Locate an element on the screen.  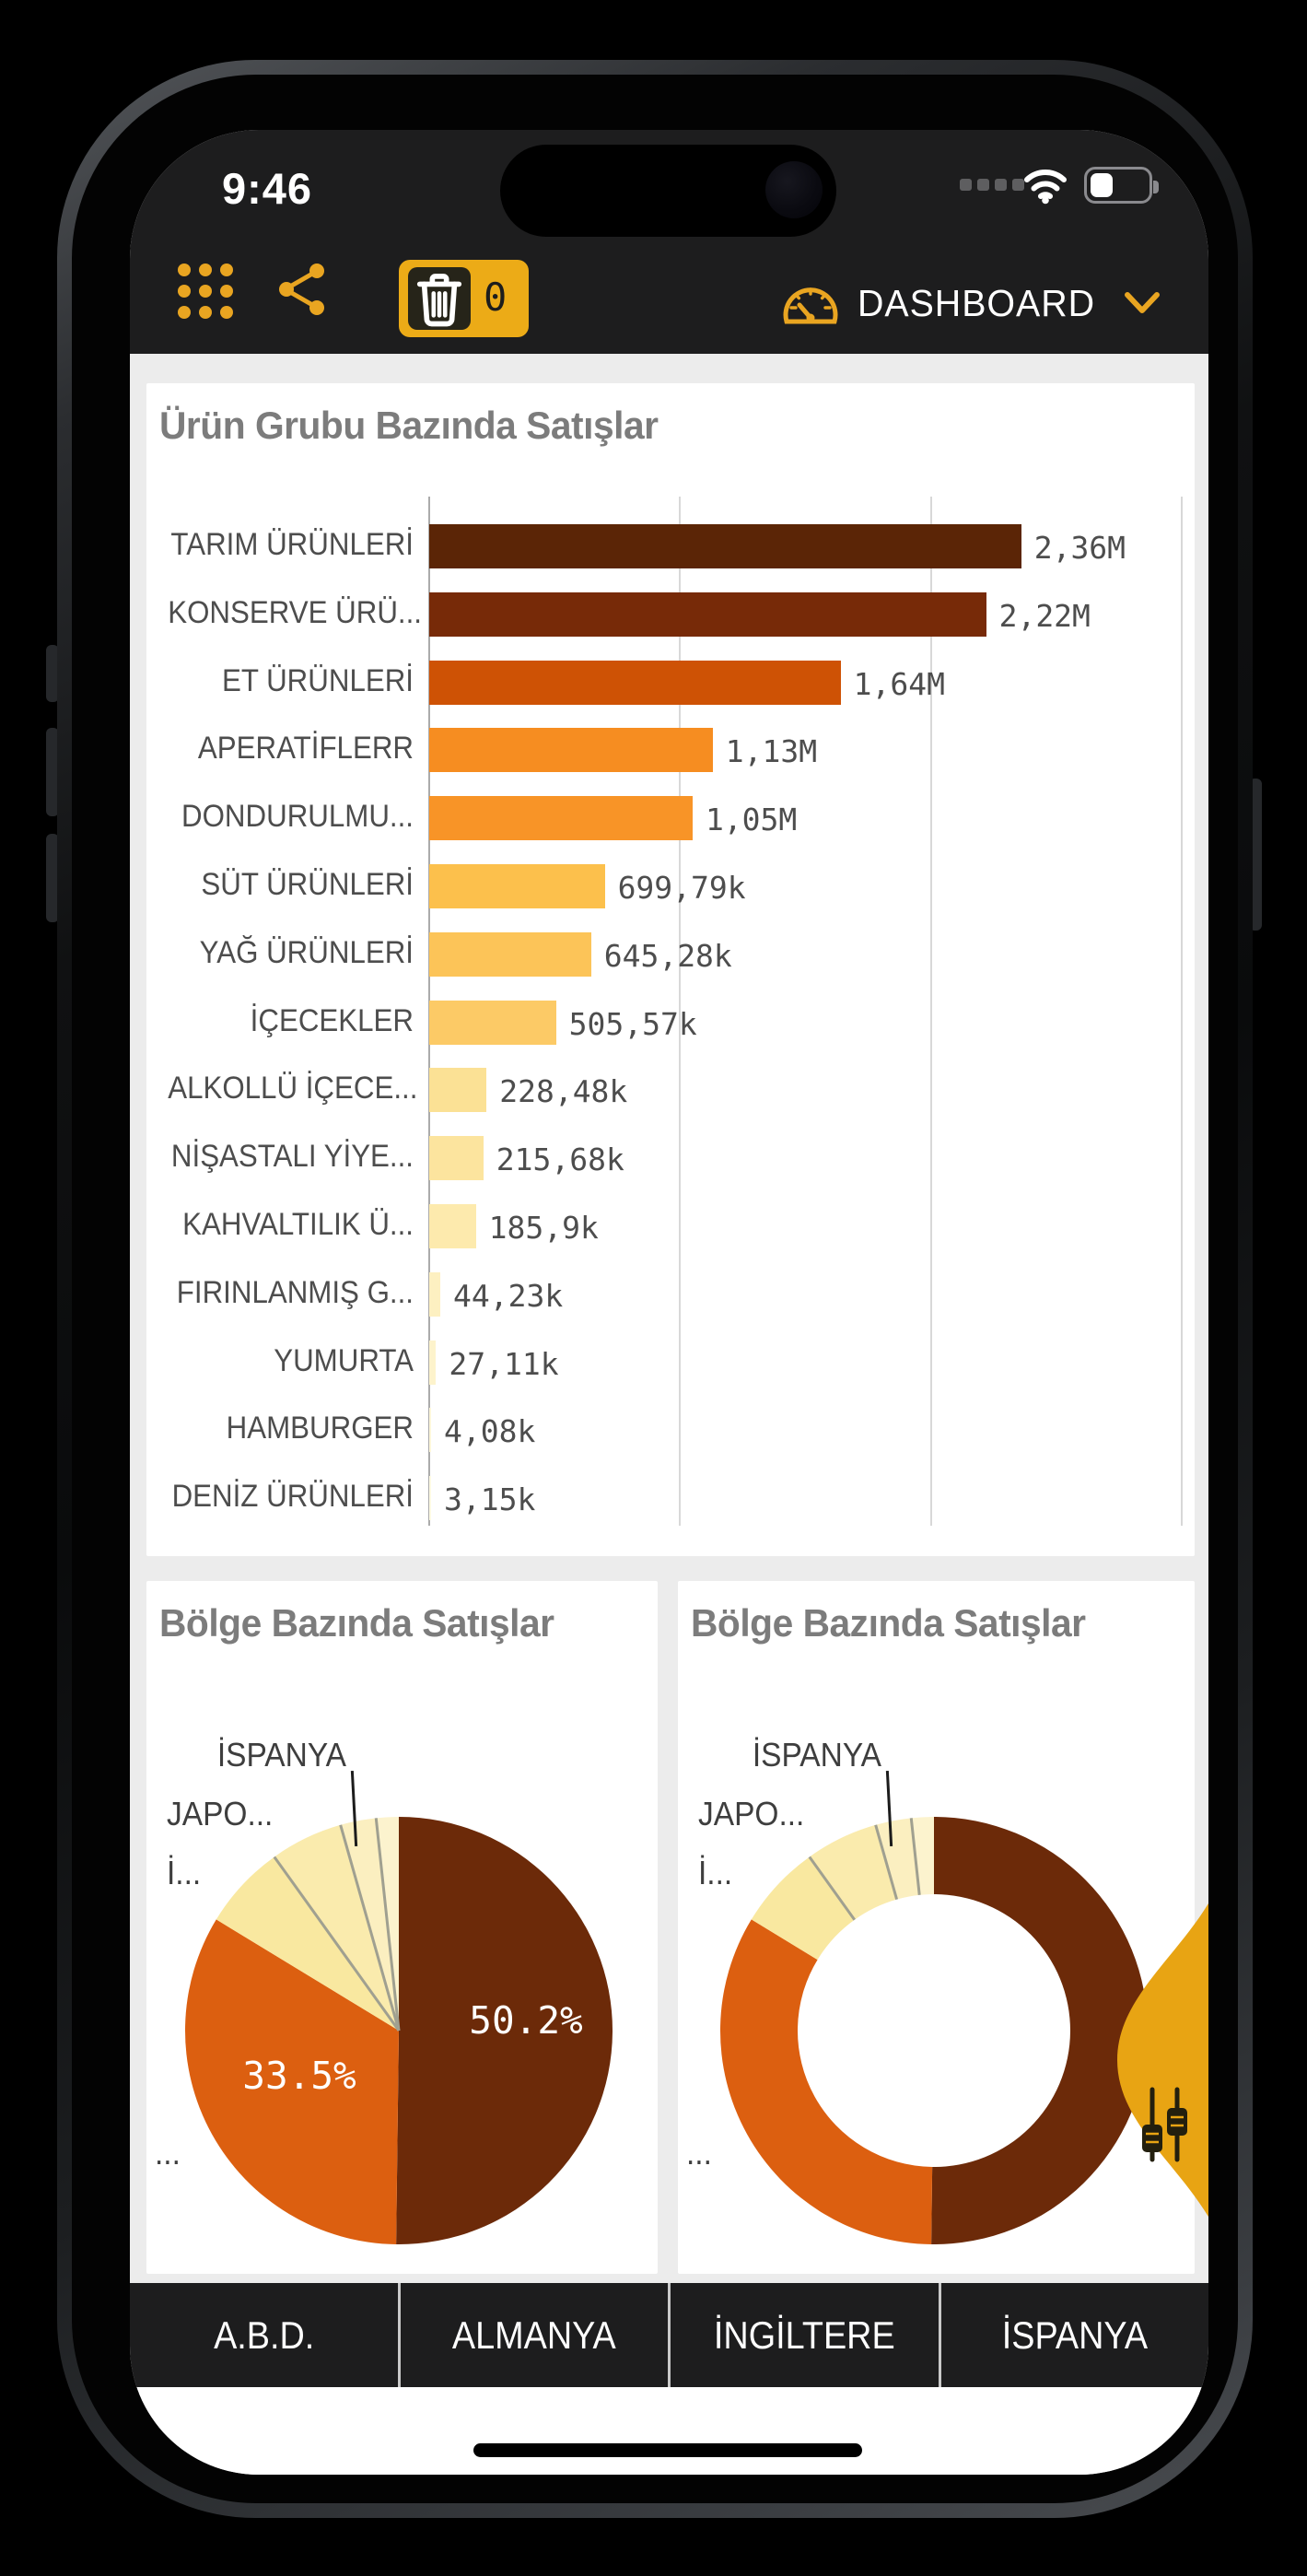
region-tab-4: İSPANYA is located at coordinates (1074, 2335).